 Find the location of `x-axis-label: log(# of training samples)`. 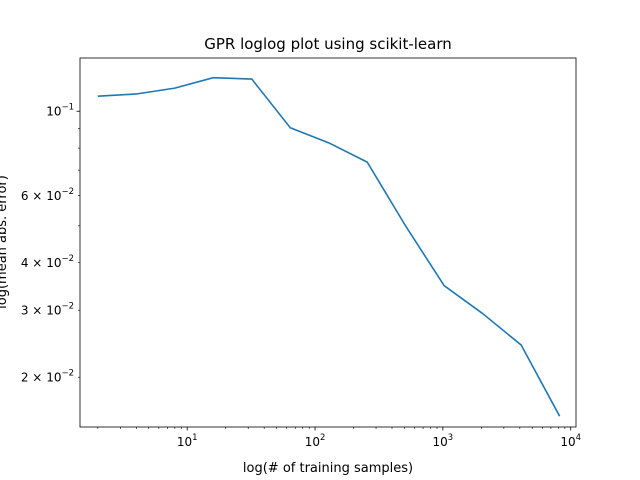

x-axis-label: log(# of training samples) is located at coordinates (328, 468).